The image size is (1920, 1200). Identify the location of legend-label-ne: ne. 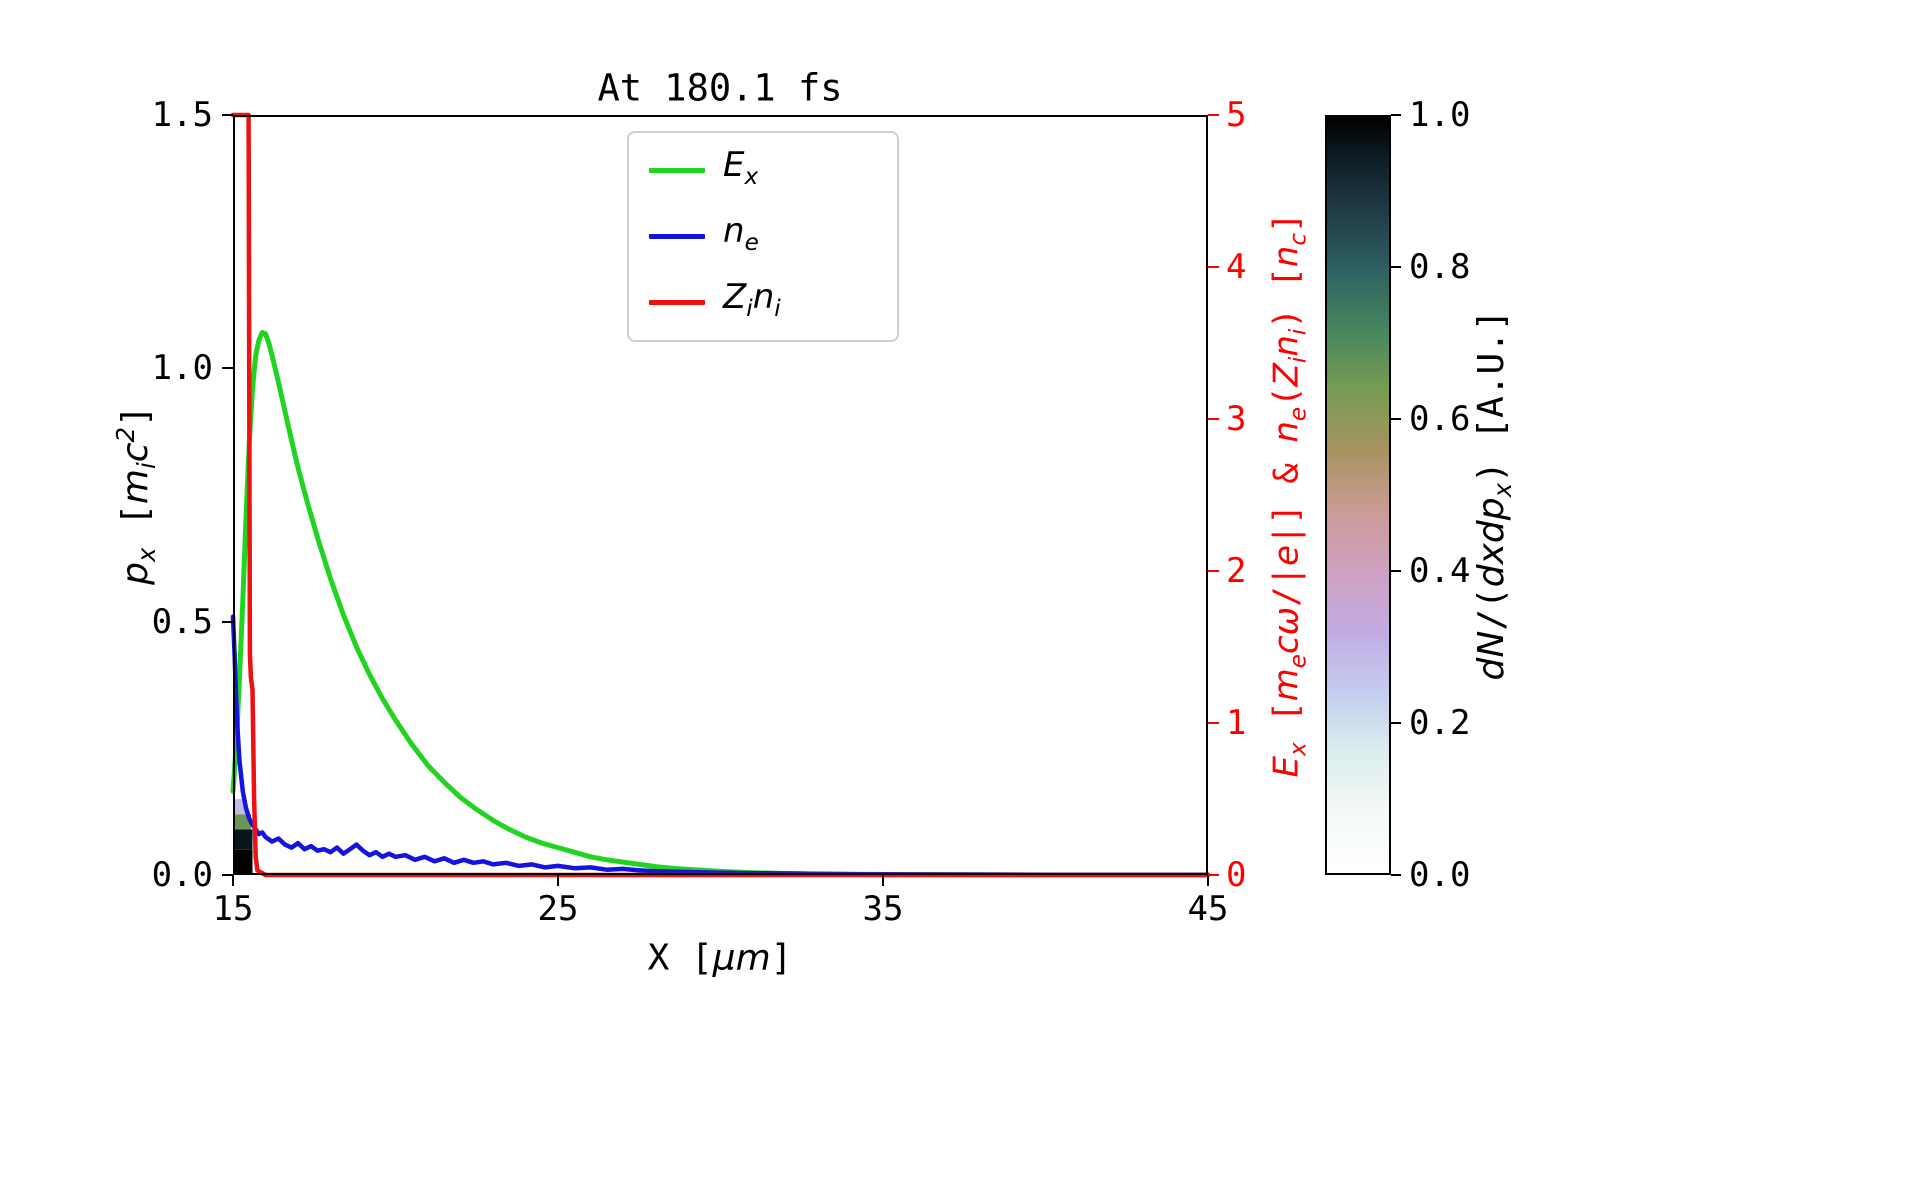
(741, 233).